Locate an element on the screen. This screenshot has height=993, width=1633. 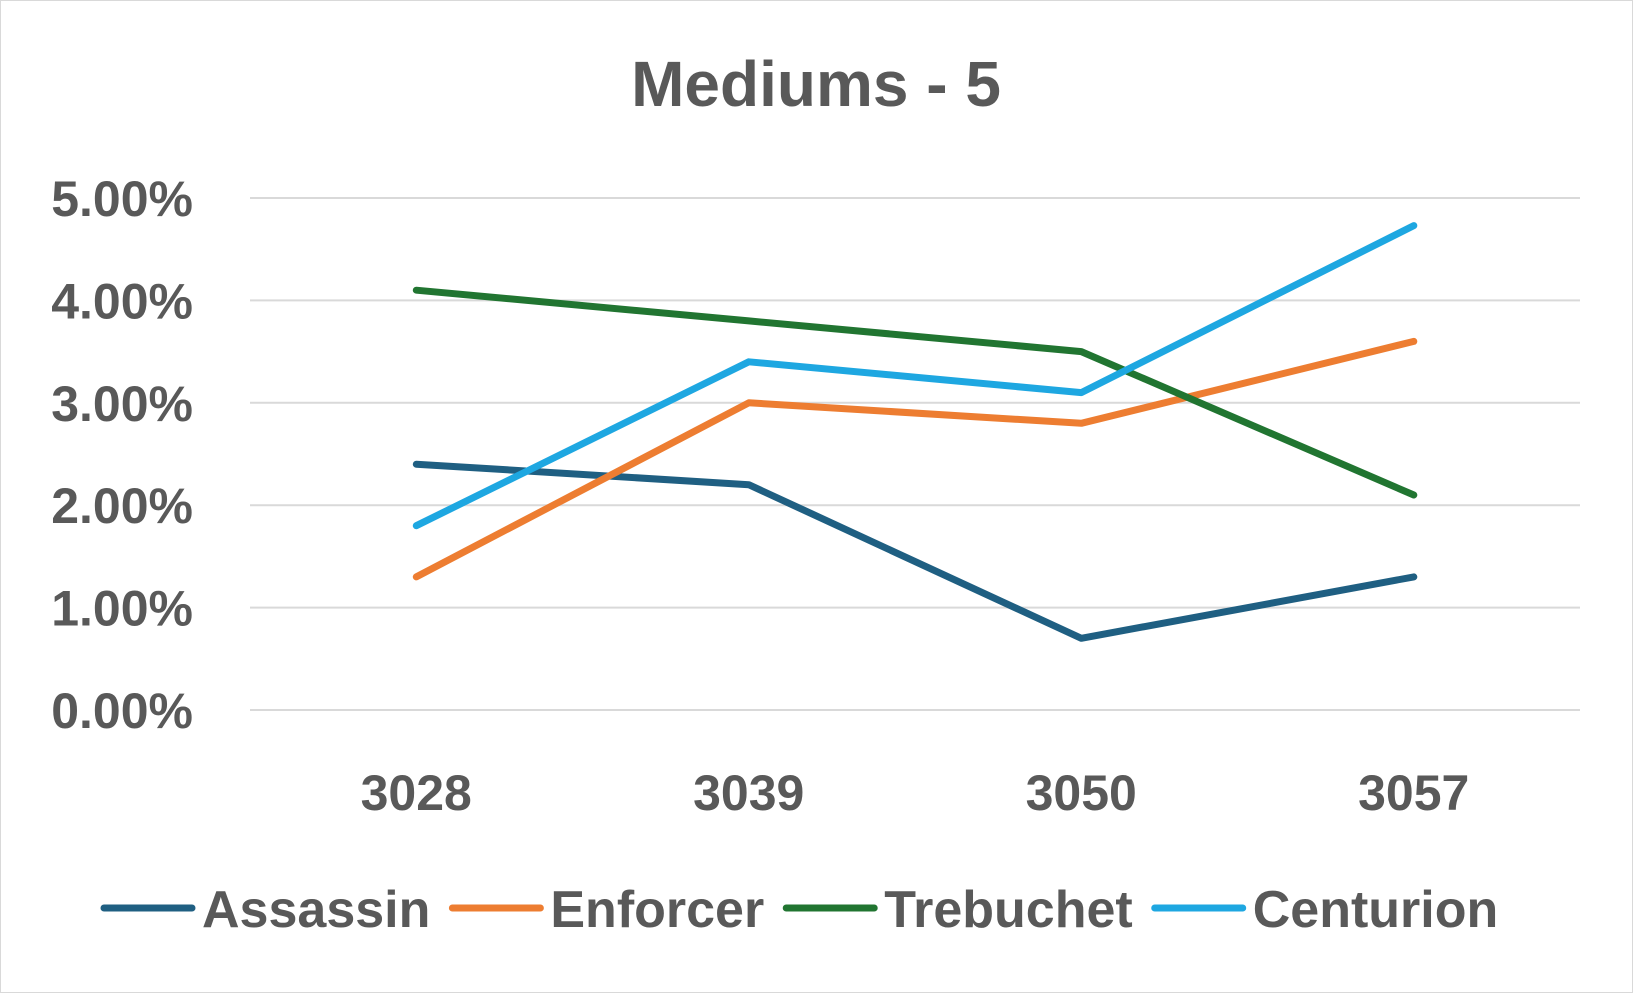
series-line-trebuchet is located at coordinates (915, 392).